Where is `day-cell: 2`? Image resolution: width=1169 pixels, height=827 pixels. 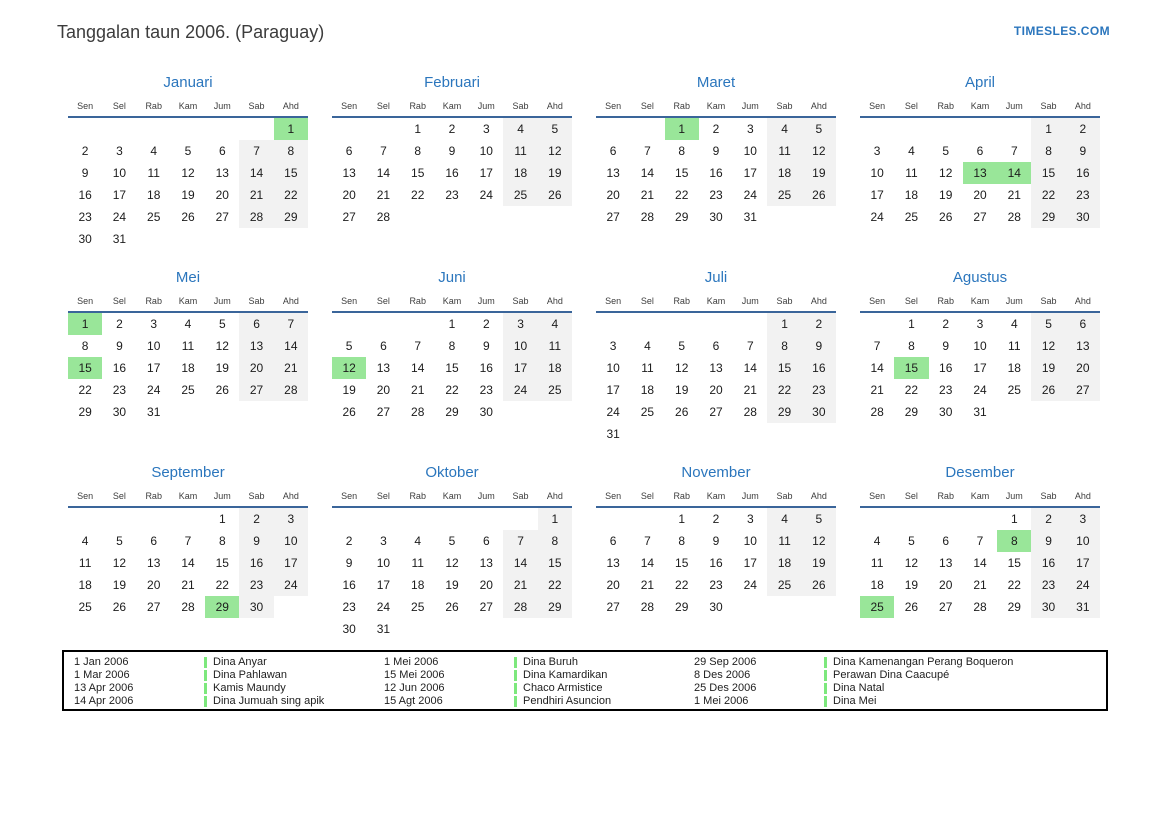 day-cell: 2 is located at coordinates (716, 129).